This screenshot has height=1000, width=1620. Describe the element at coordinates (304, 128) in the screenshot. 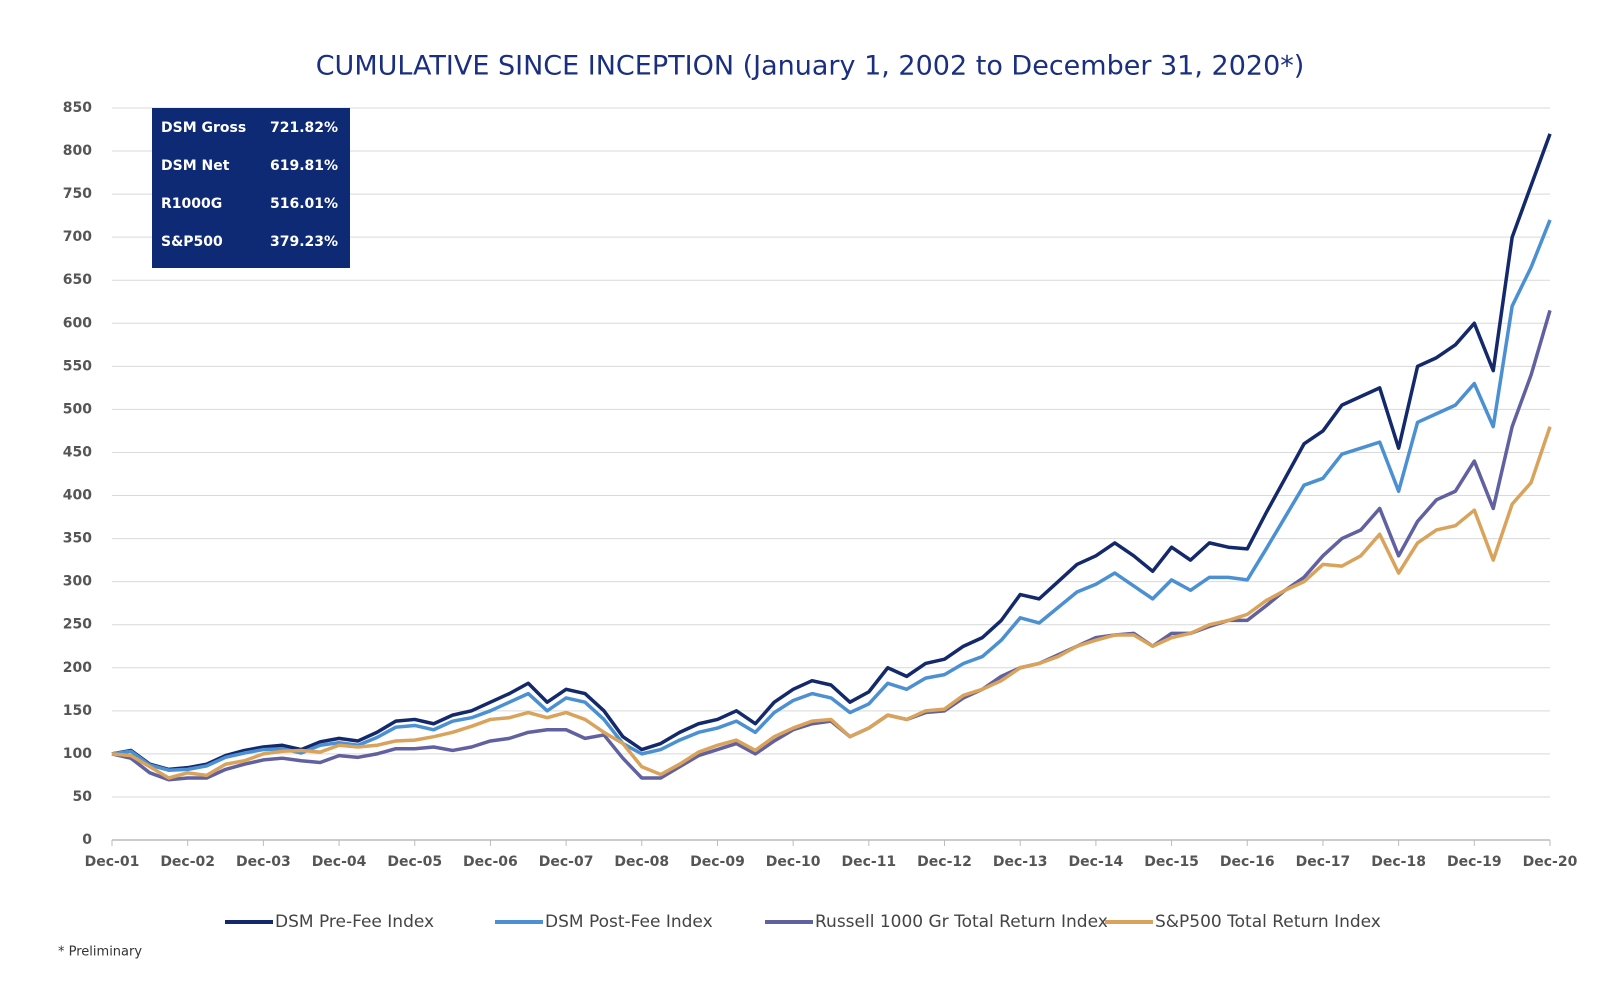

I see `summary-value: 721.82%` at that location.